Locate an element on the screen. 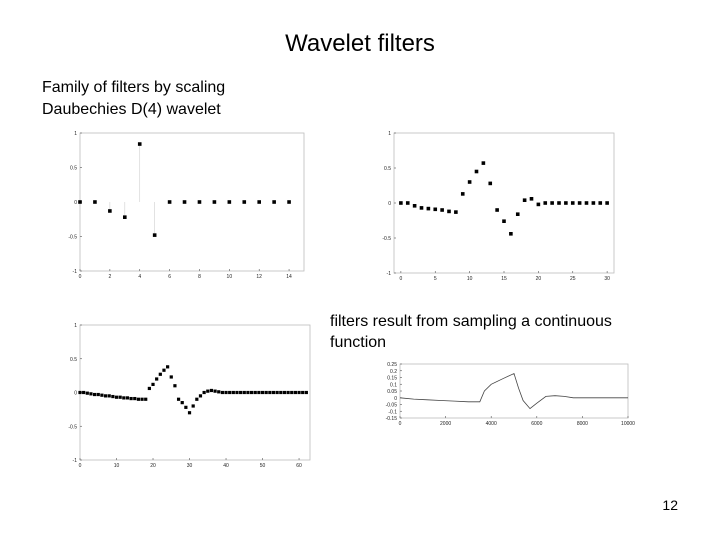  y-tick-label: 0.15 is located at coordinates (392, 379).